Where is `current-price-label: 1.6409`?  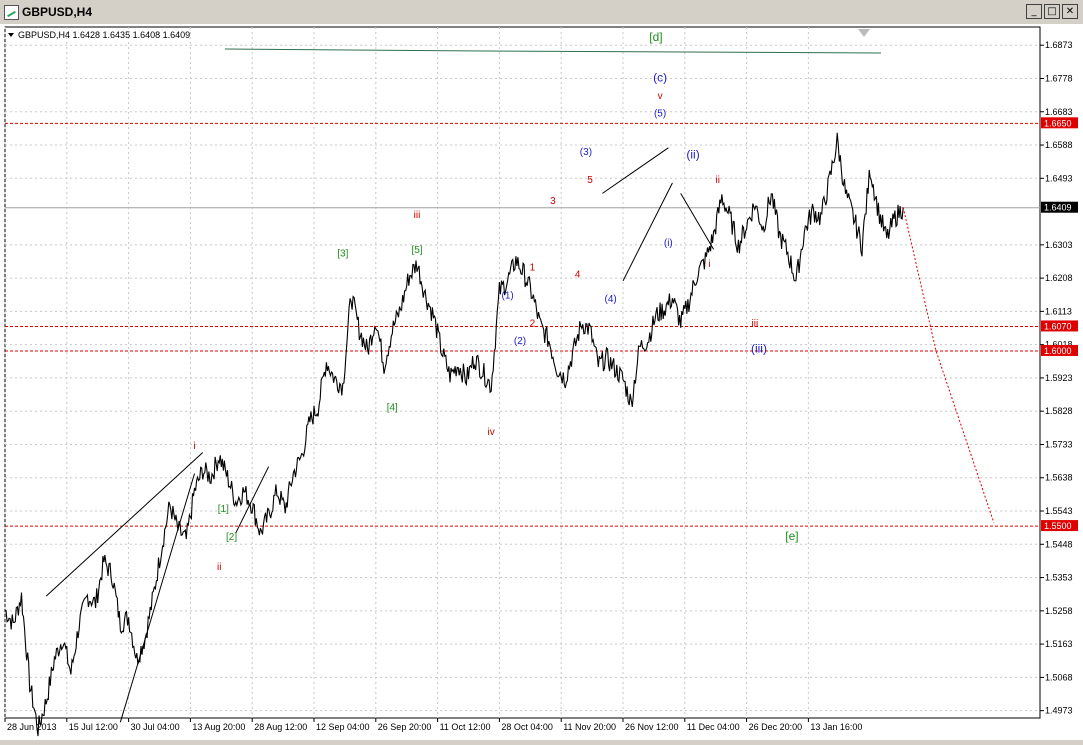
current-price-label: 1.6409 is located at coordinates (1058, 208).